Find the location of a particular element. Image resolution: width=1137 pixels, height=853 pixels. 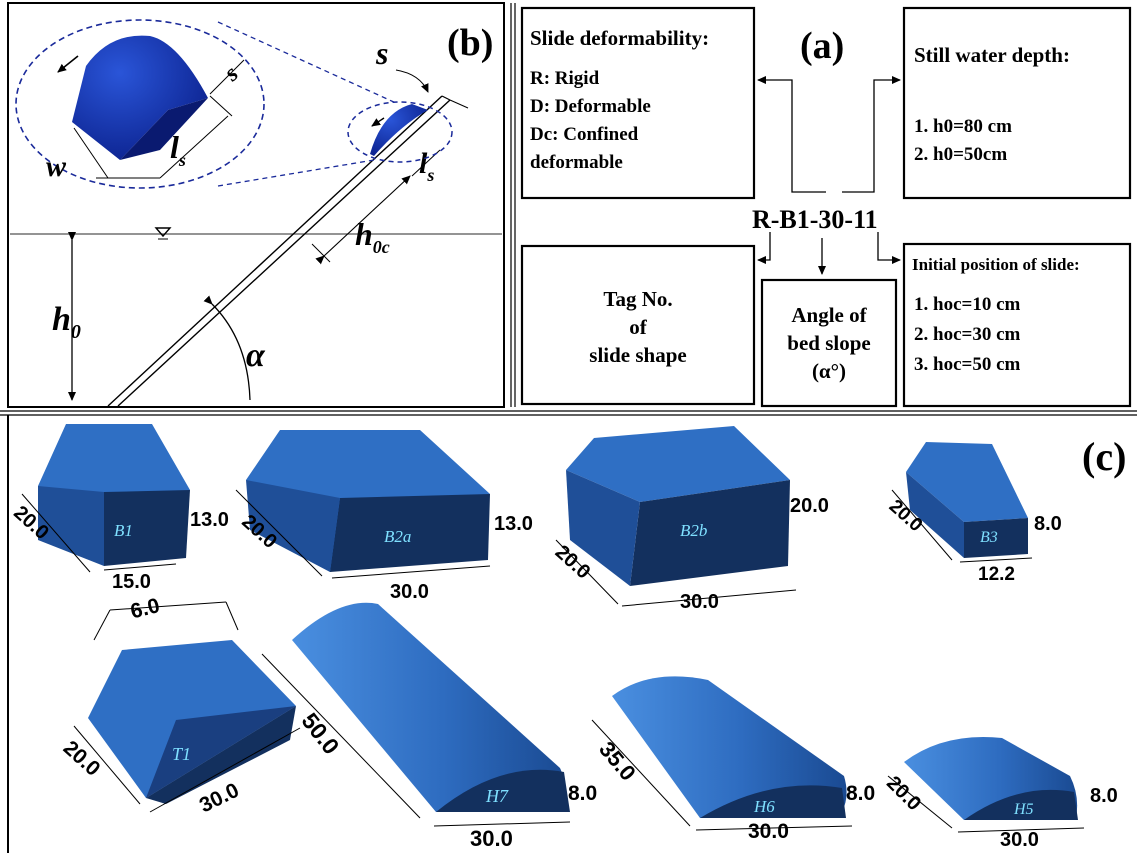

t1-front-face is located at coordinates (221, 755).